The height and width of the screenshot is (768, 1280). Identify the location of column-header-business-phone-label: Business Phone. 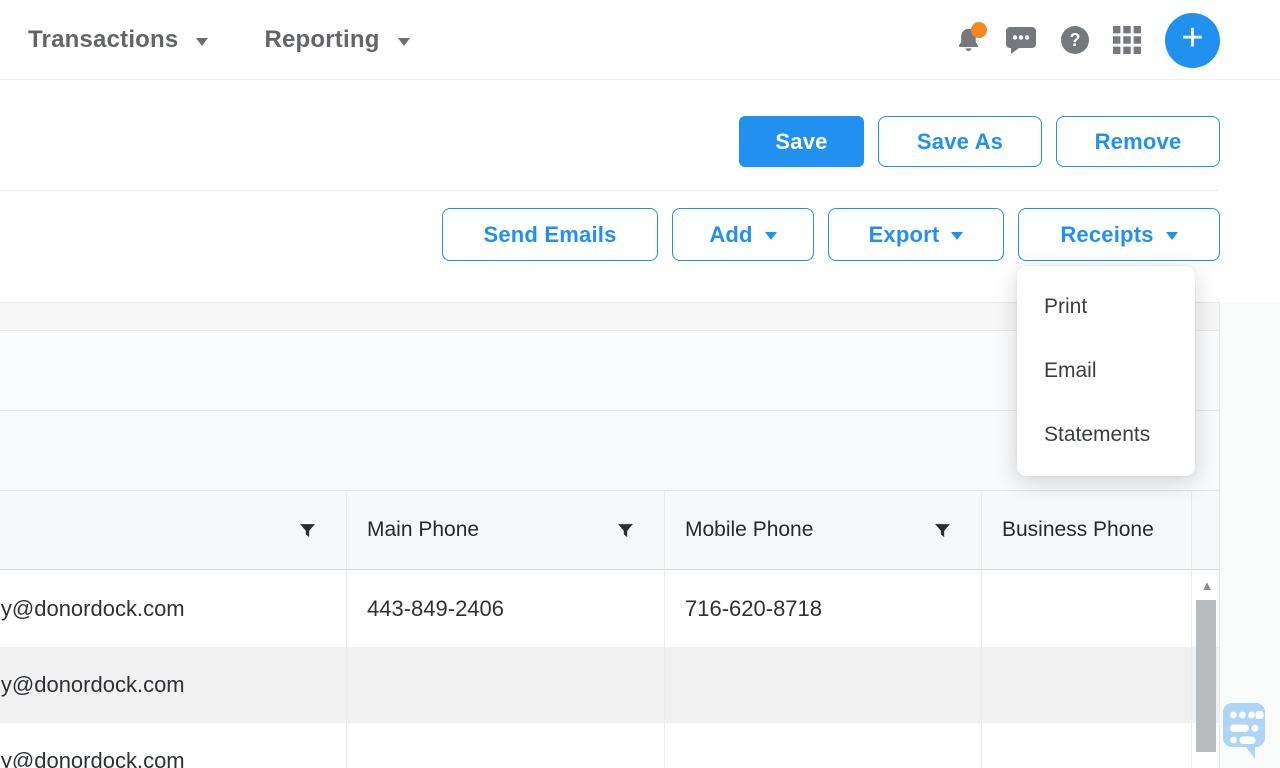
(1078, 529).